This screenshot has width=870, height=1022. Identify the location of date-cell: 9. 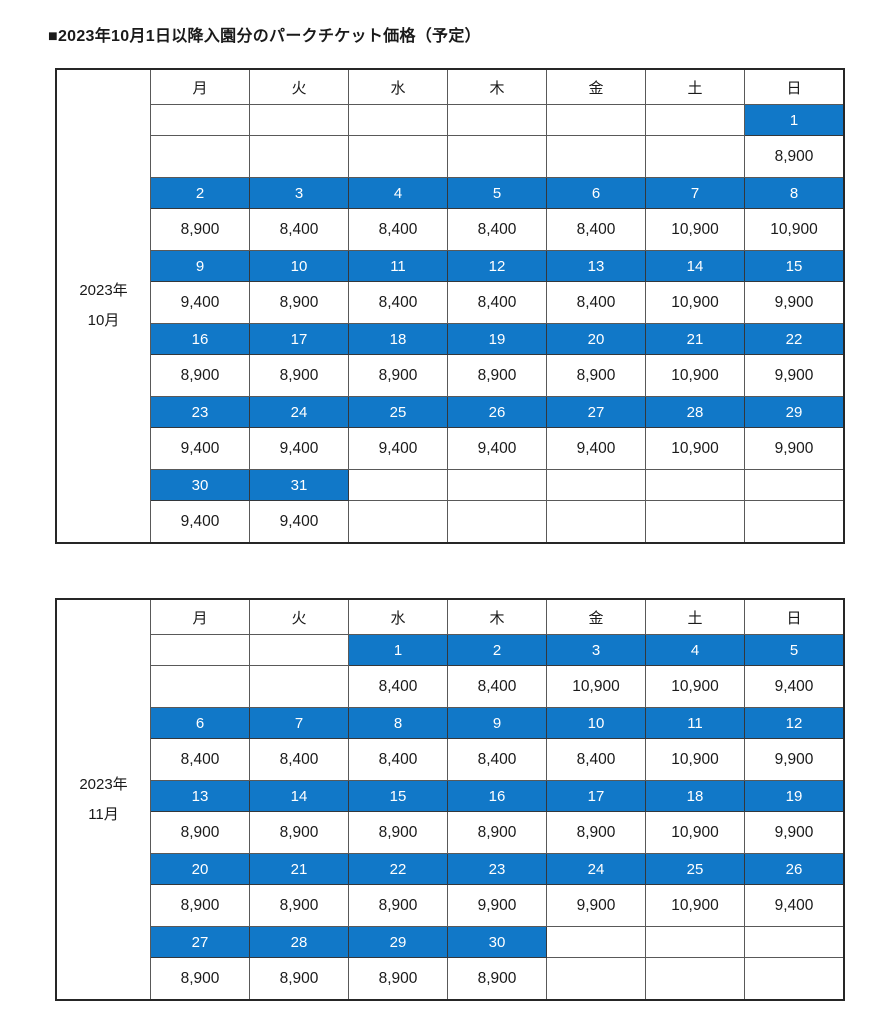
(497, 723).